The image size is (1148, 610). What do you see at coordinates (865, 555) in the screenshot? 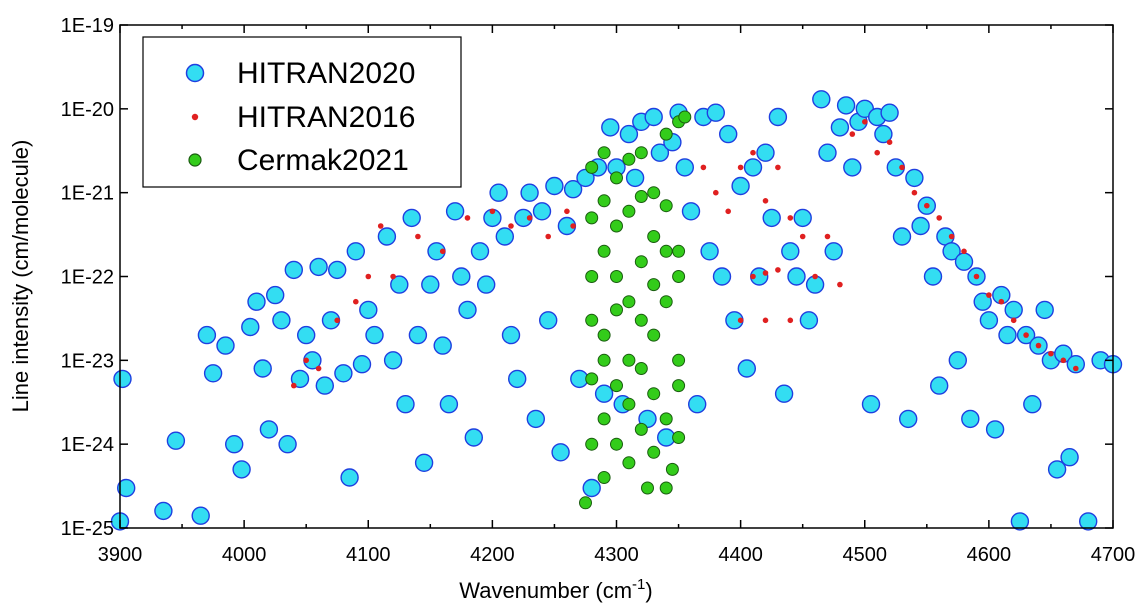
I see `x-tick-label-6: 4500` at bounding box center [865, 555].